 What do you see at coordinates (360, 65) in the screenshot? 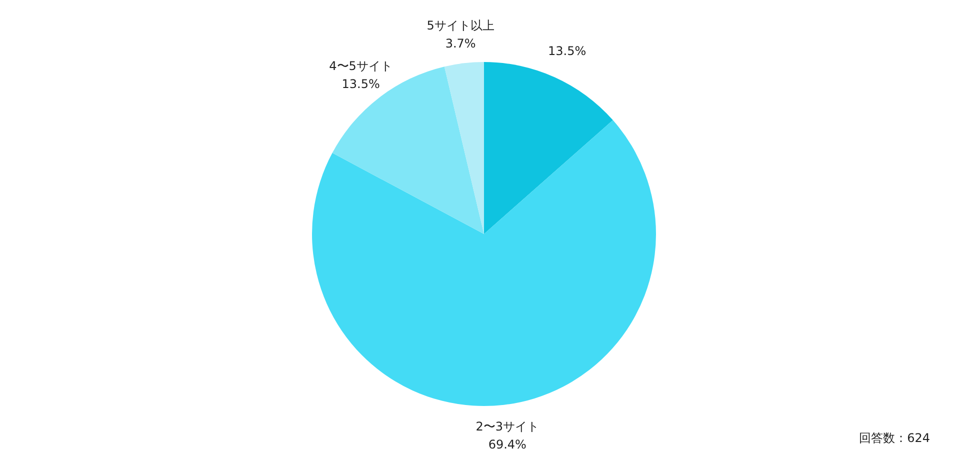
I see `slice-label: 4〜5サイト` at bounding box center [360, 65].